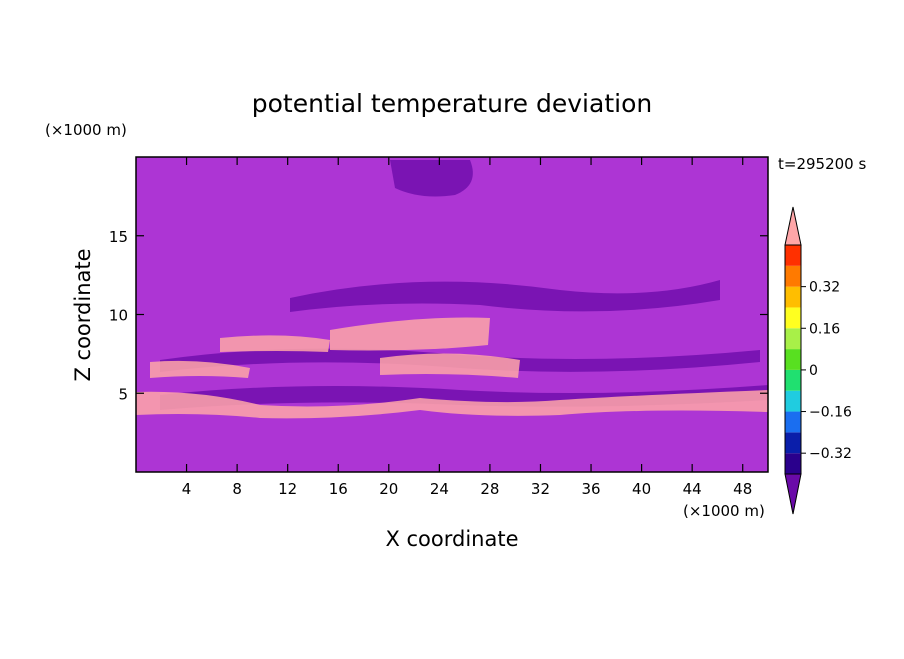 This screenshot has width=904, height=659. I want to click on x-axis-label: X coordinate, so click(451, 539).